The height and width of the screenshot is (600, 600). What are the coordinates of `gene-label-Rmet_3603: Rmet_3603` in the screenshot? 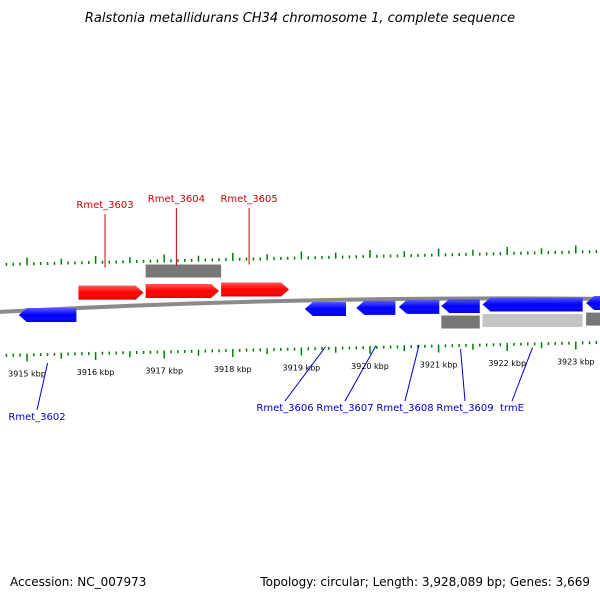 It's located at (104, 205).